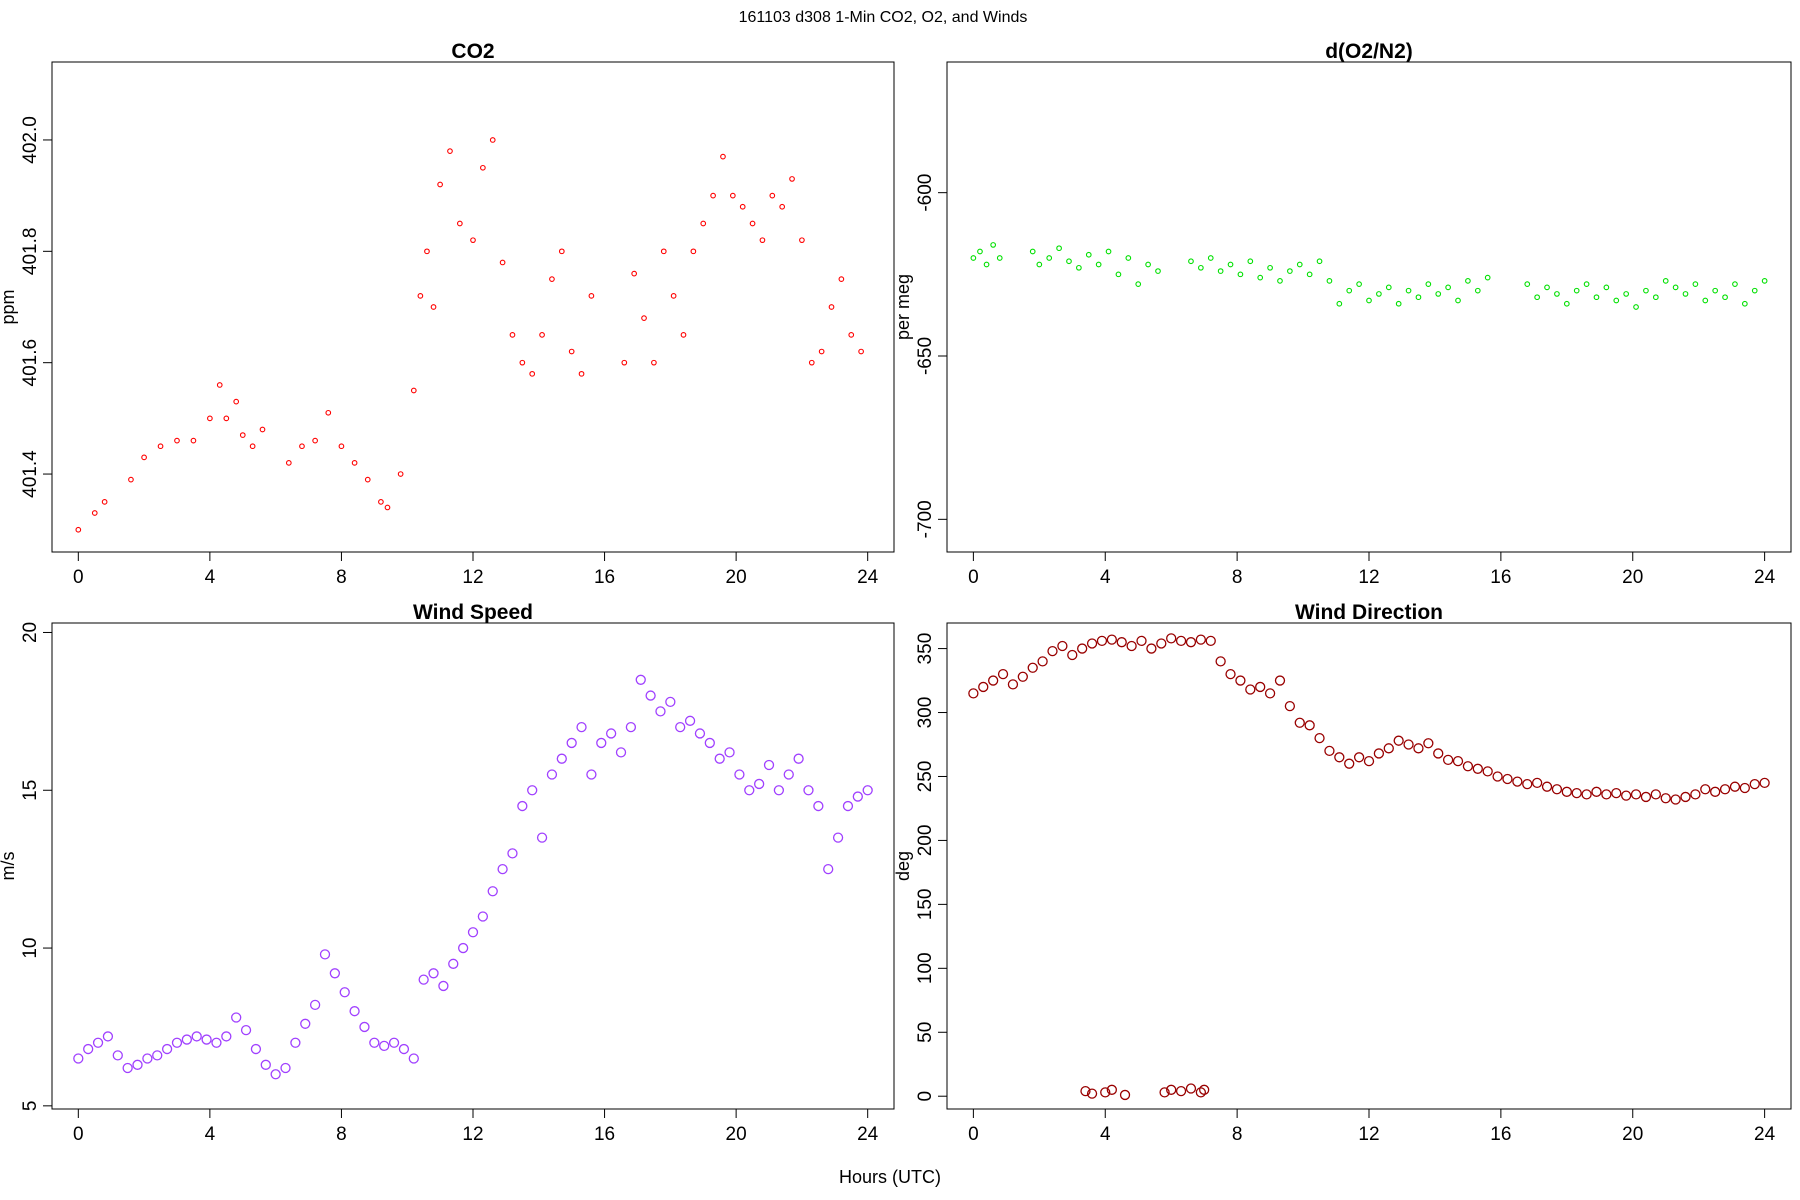 Image resolution: width=1800 pixels, height=1200 pixels. Describe the element at coordinates (30, 632) in the screenshot. I see `wind-speed-y-tick-label: 20` at that location.